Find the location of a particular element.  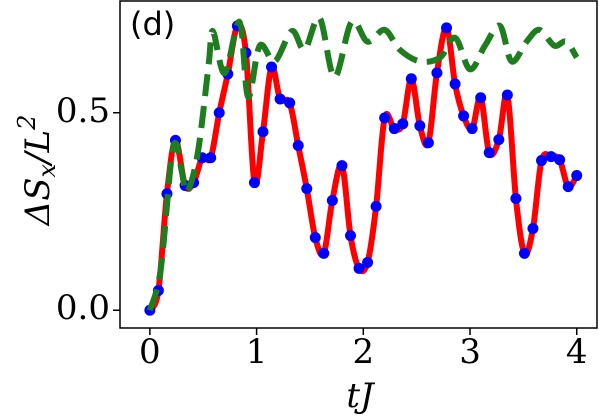

y-label-part: /L is located at coordinates (38, 148).